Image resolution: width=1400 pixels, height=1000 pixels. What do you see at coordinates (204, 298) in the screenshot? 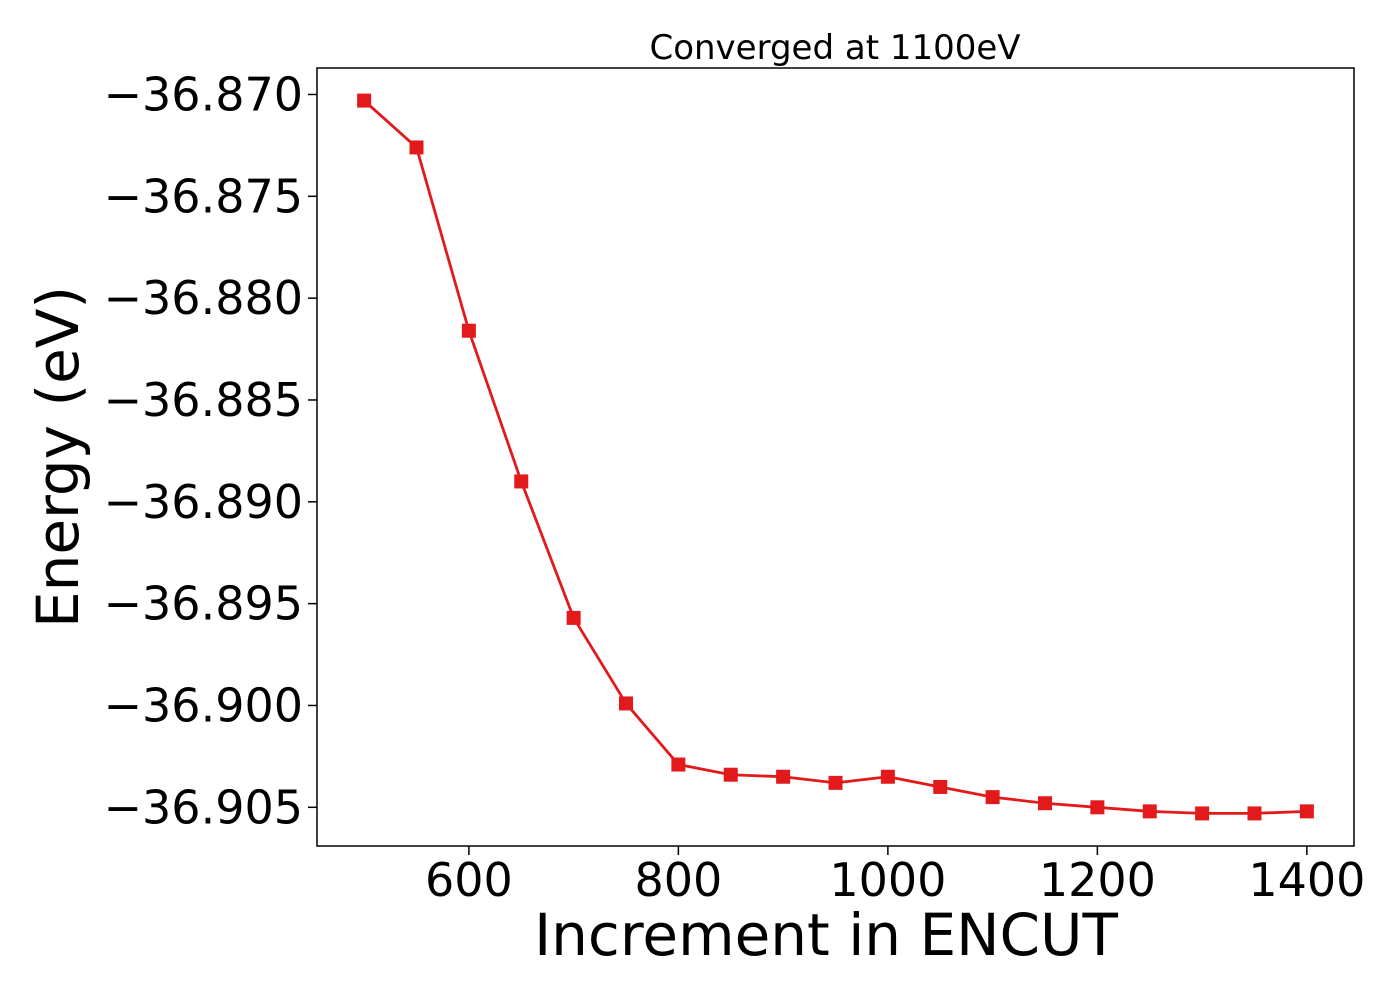
I see `y-tick-label: −36.880` at bounding box center [204, 298].